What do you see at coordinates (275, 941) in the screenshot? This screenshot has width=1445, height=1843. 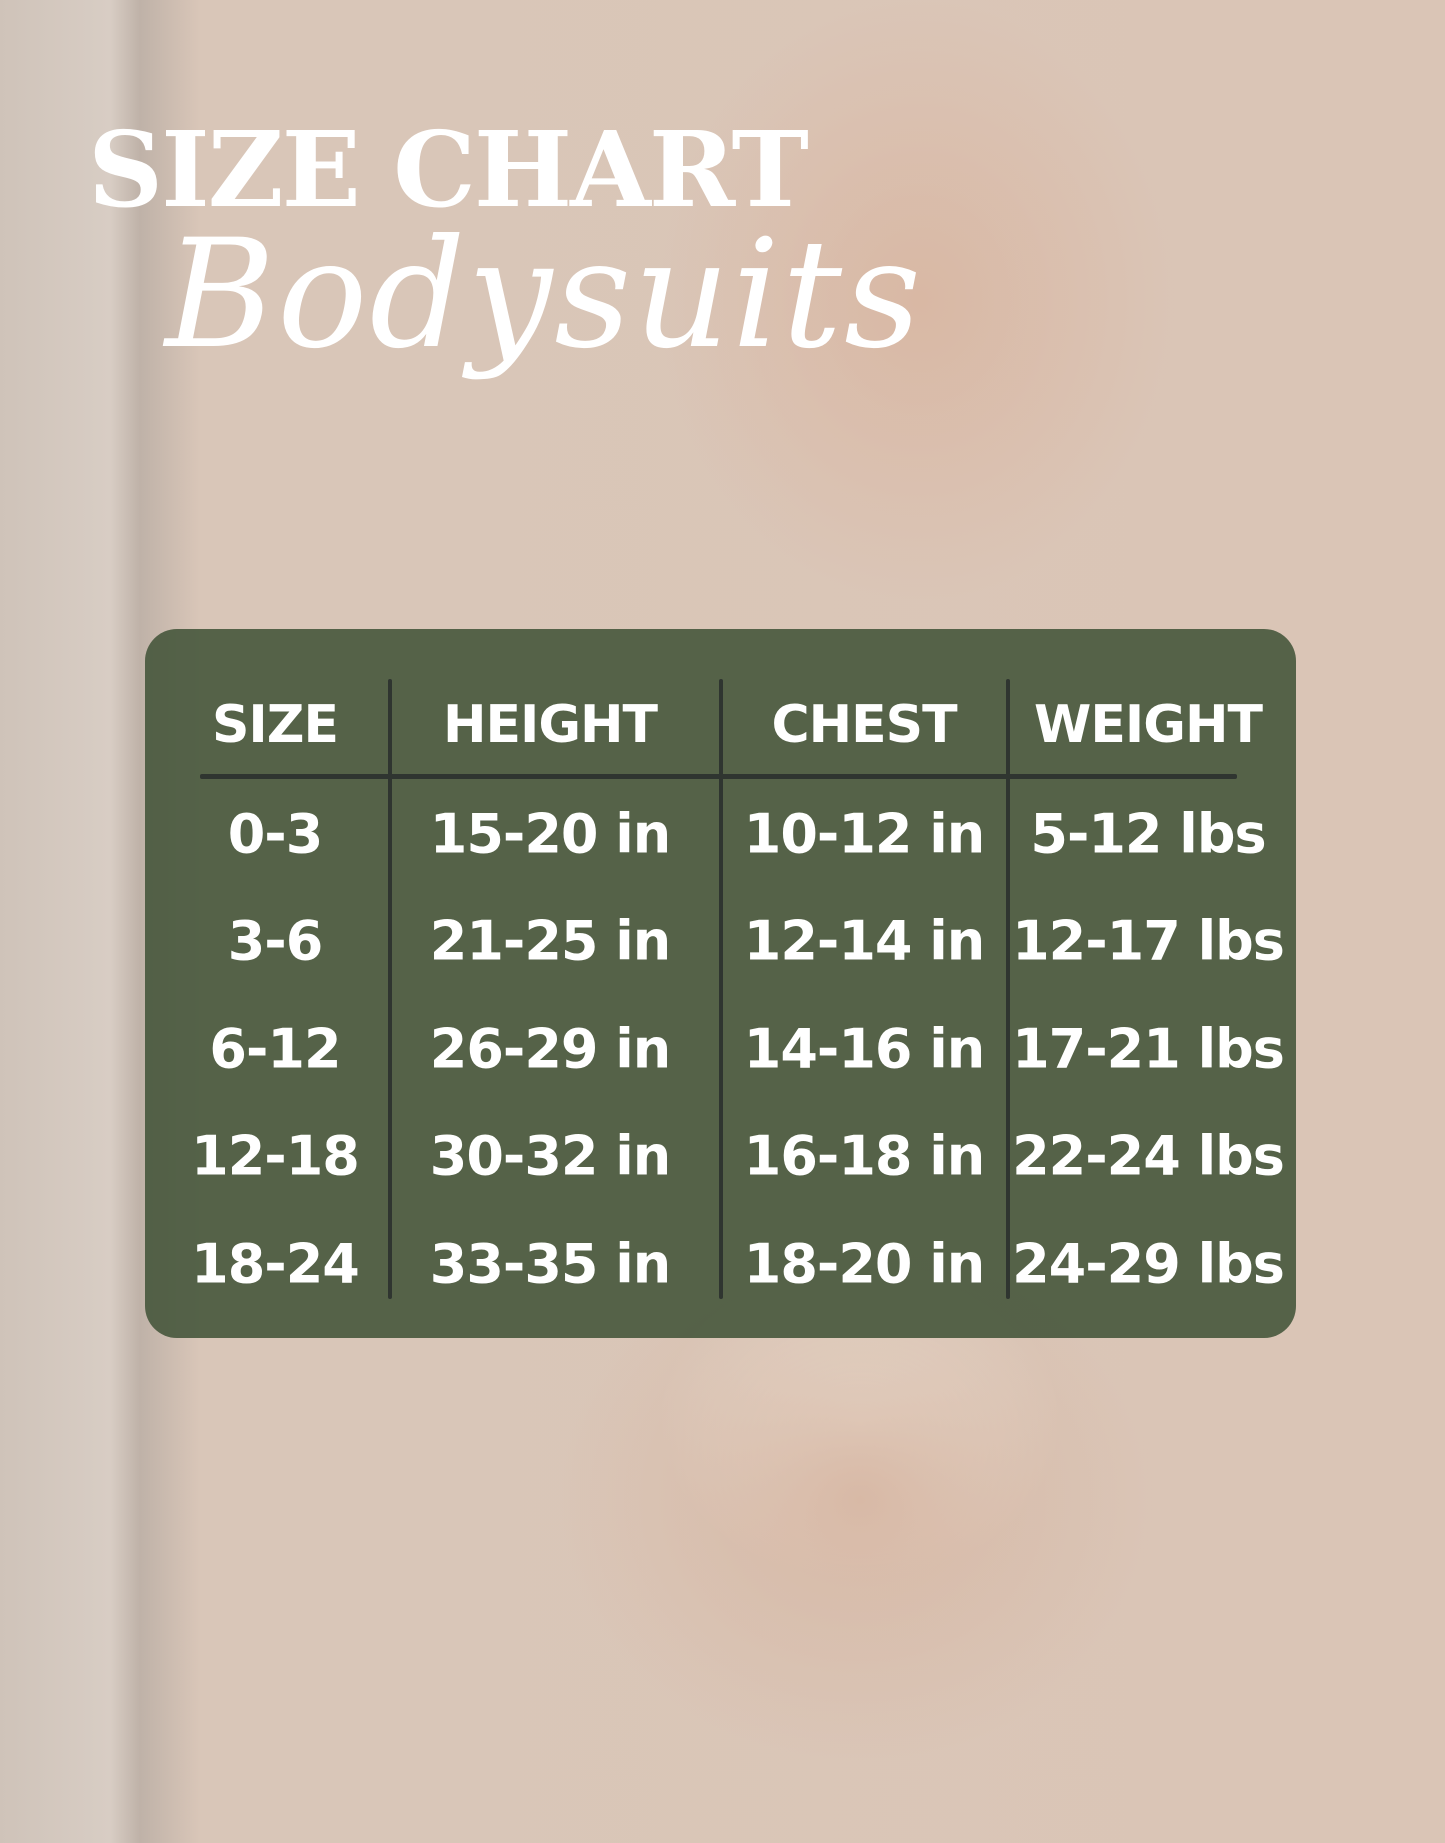 I see `table-cell-size: 3-6` at bounding box center [275, 941].